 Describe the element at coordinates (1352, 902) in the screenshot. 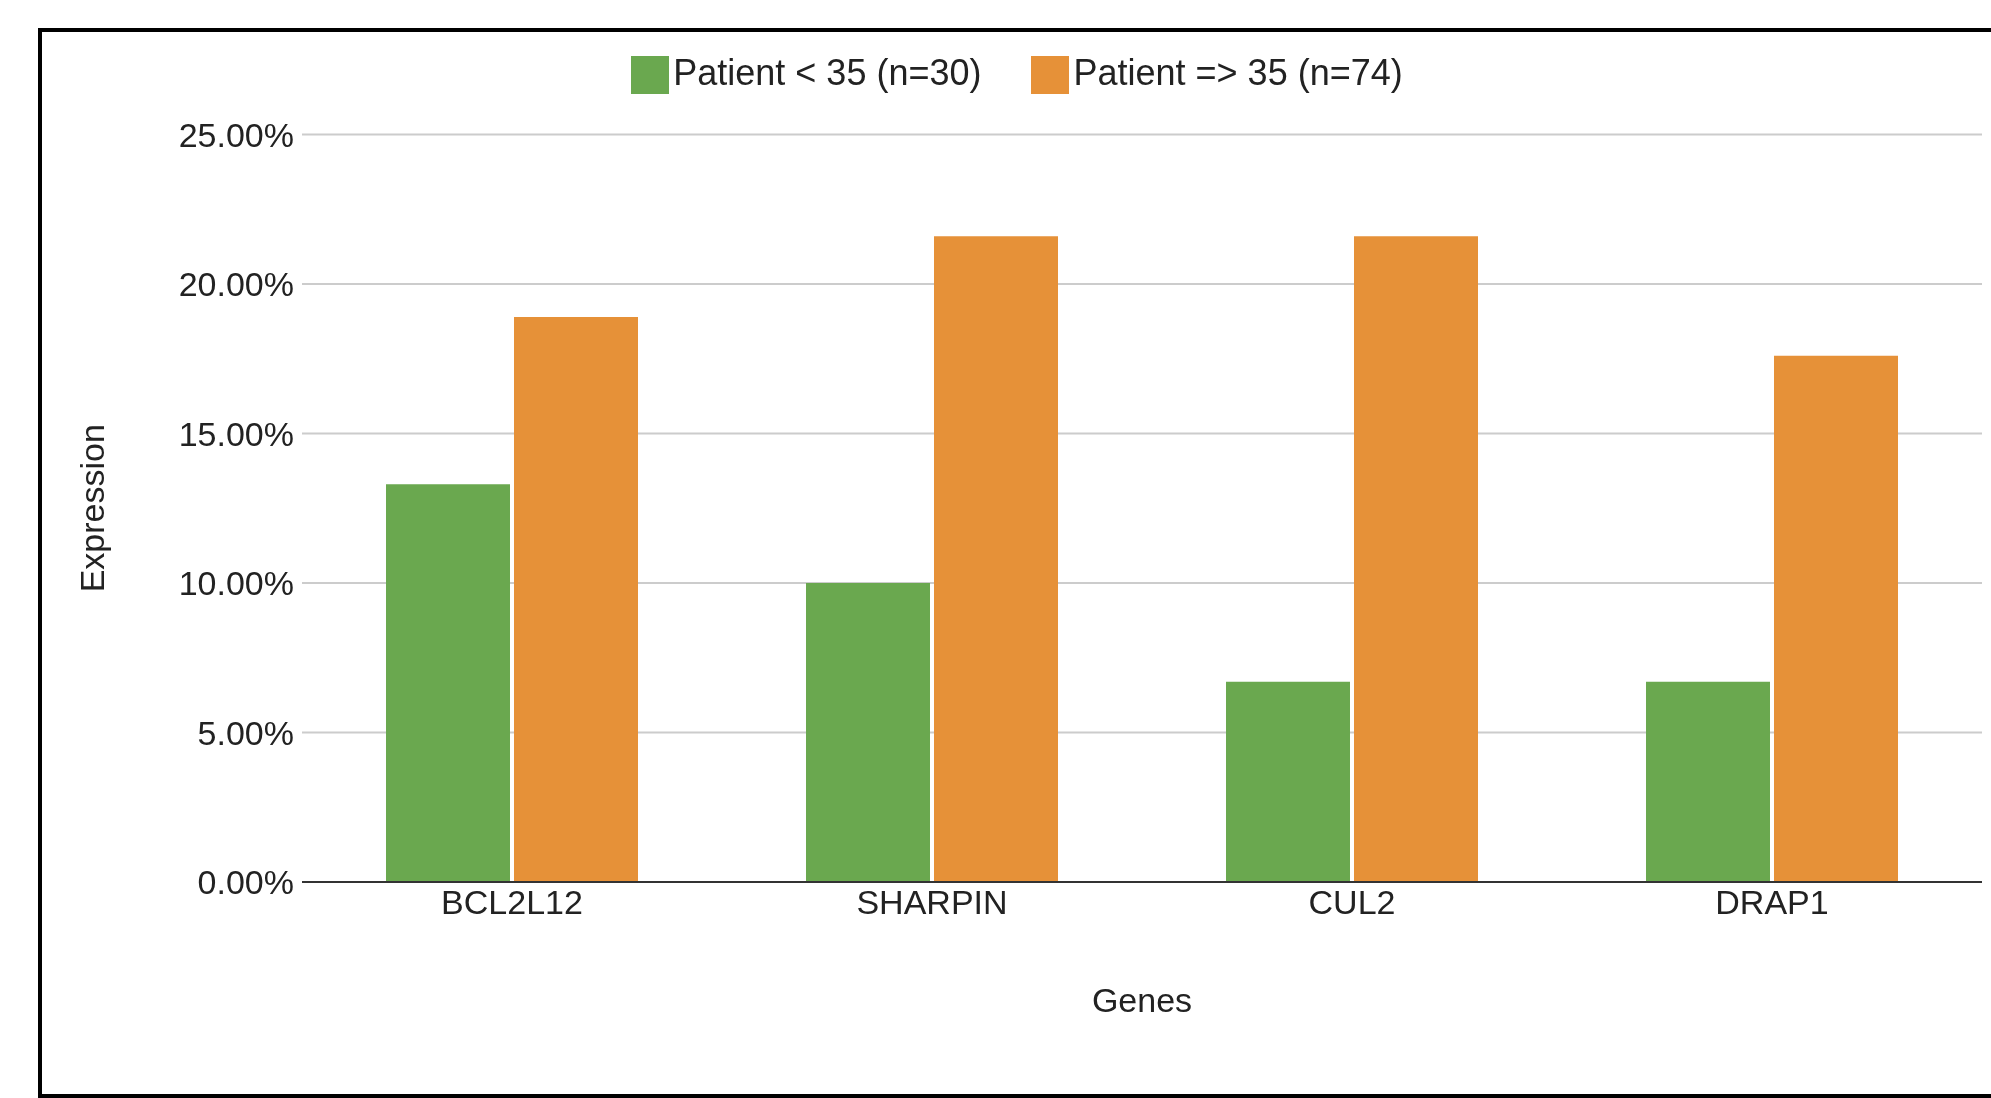

I see `x-tick-label: CUL2` at that location.